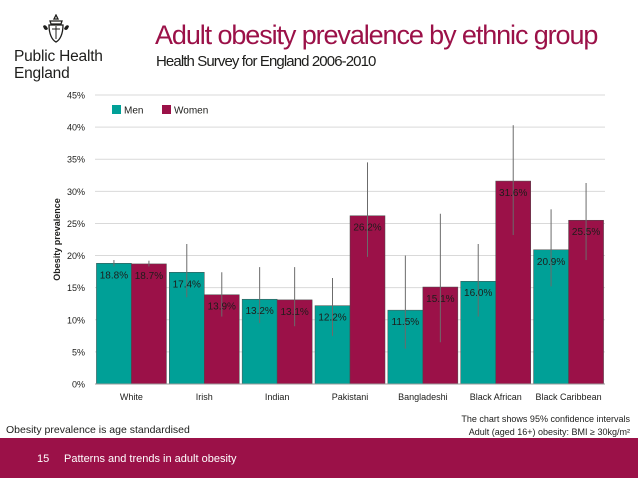 This screenshot has width=638, height=478. I want to click on y-tick-label: 5%, so click(78, 352).